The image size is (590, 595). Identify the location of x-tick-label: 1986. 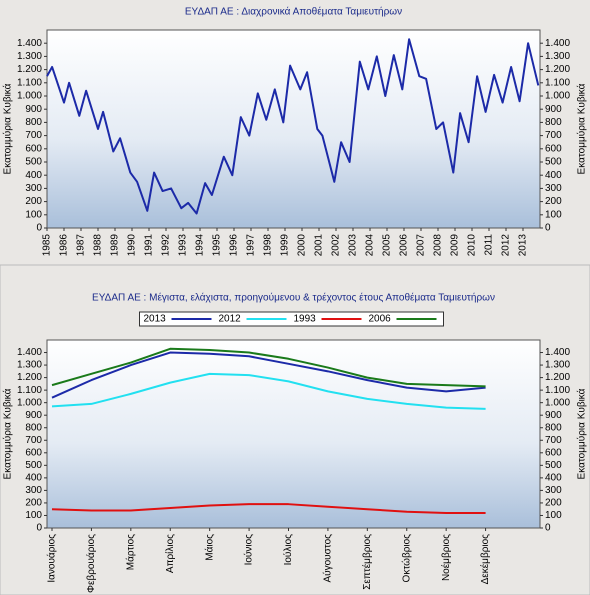
(64, 245).